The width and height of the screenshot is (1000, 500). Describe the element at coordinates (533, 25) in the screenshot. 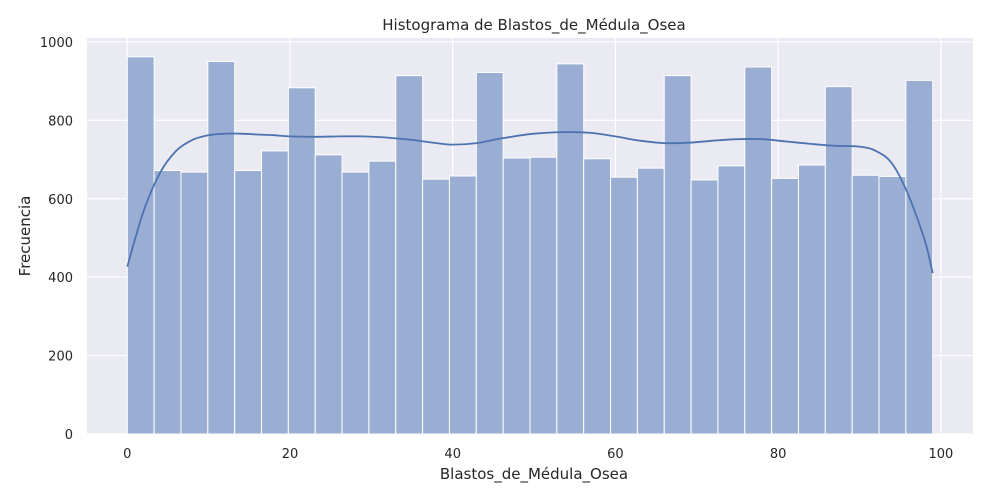

I see `chart-title: Histograma de Blastos_de_Médula_Osea` at that location.